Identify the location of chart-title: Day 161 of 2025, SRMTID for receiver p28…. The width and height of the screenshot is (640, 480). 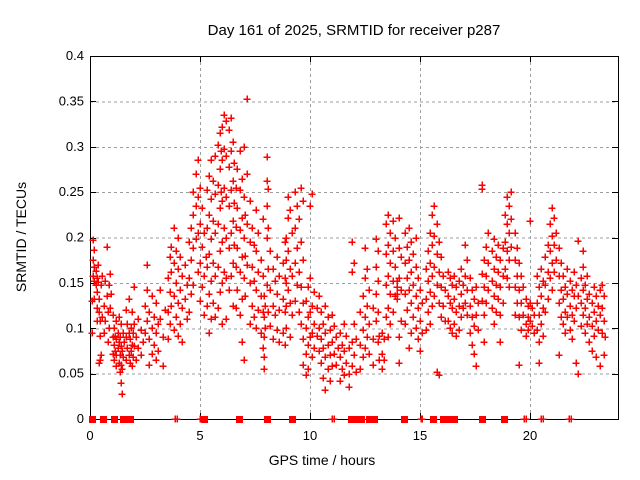
(354, 30).